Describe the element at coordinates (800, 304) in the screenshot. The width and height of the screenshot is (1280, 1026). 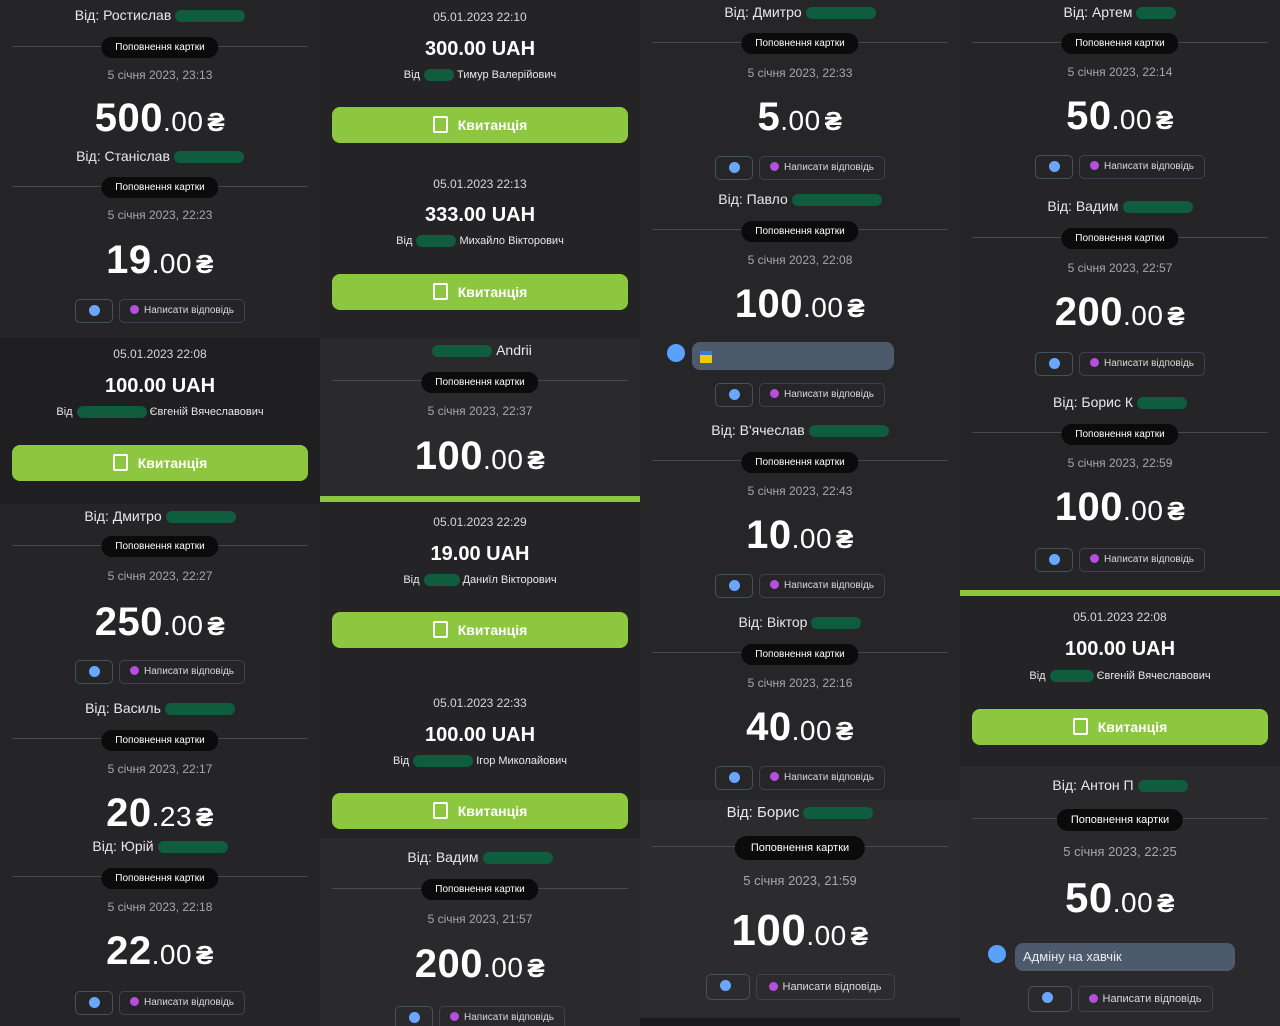
I see `amount: 100.00 ₴` at that location.